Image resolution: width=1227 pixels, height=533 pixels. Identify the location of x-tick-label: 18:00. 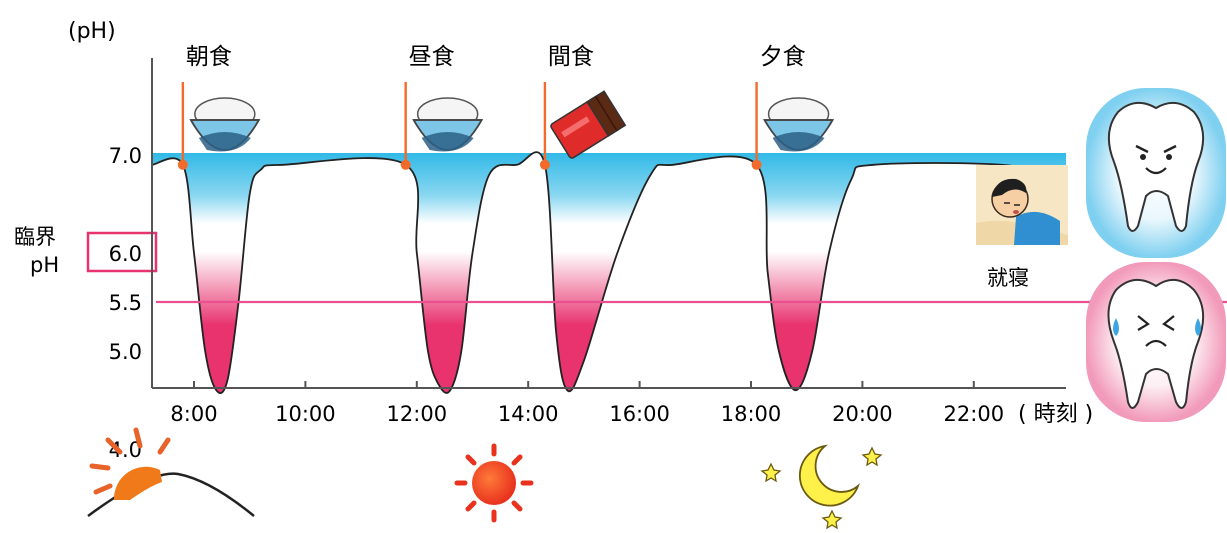
(751, 414).